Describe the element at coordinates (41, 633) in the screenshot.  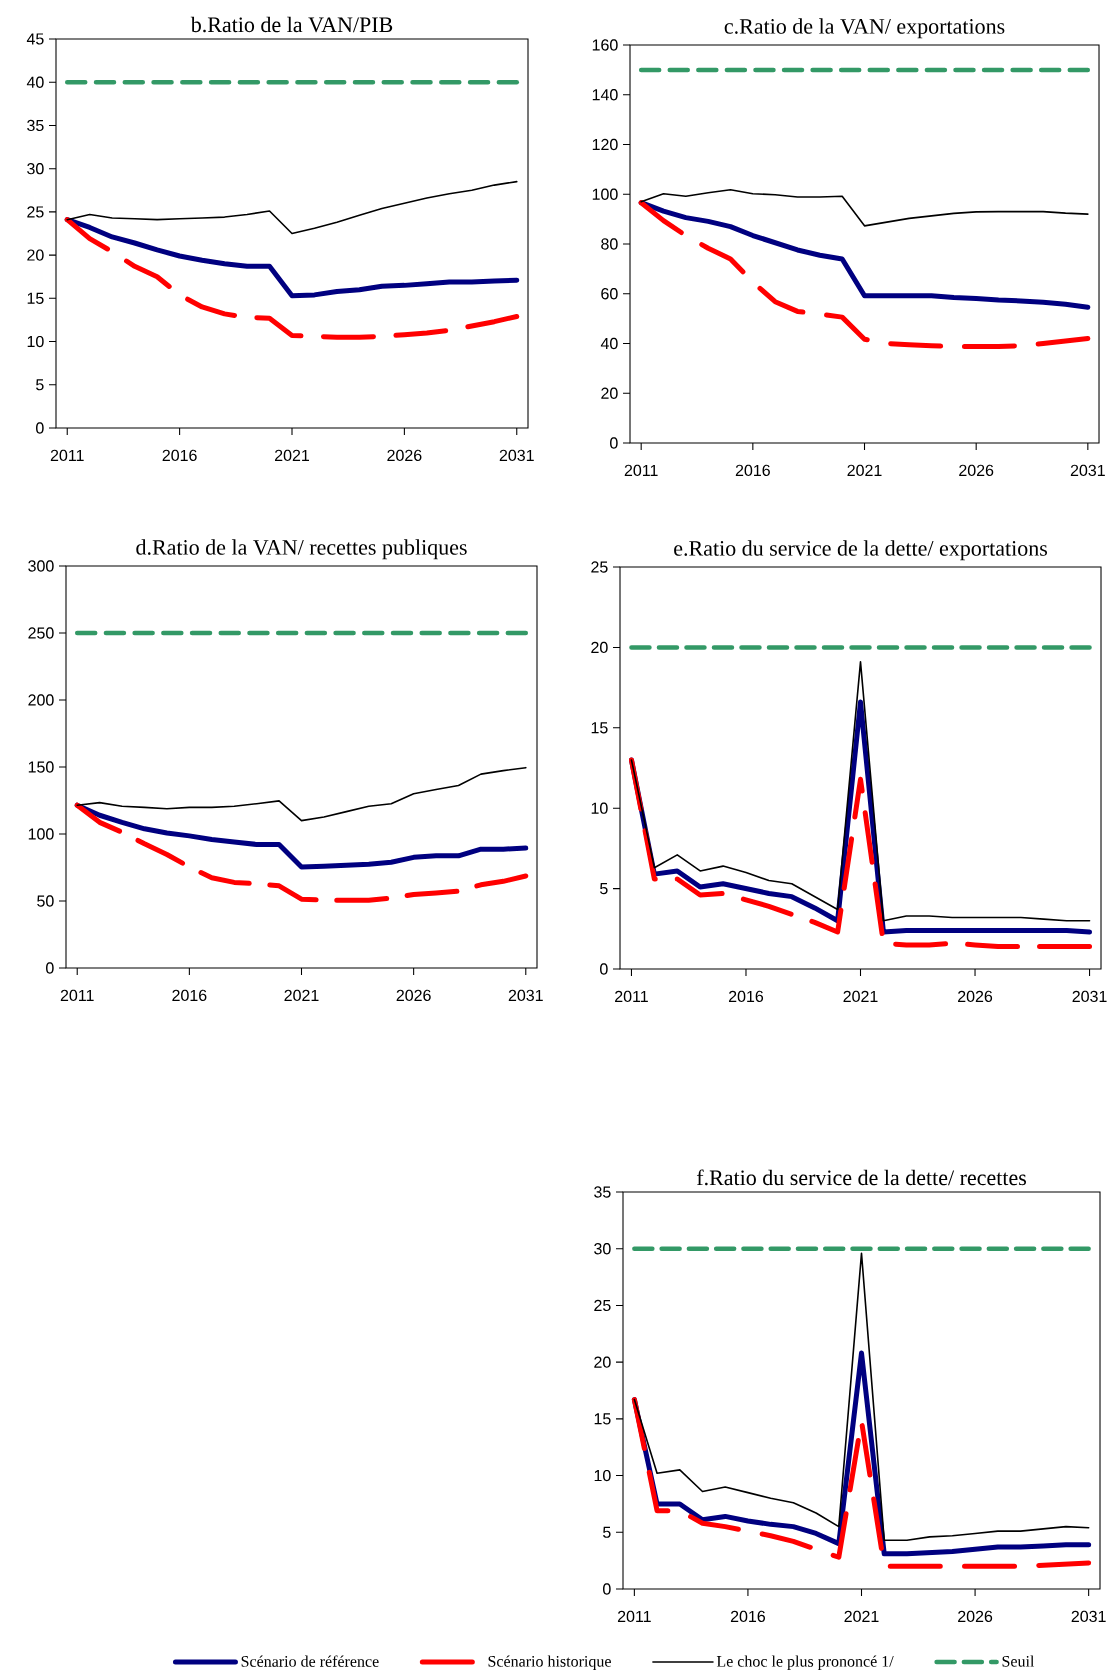
I see `y-tick-label: 250` at that location.